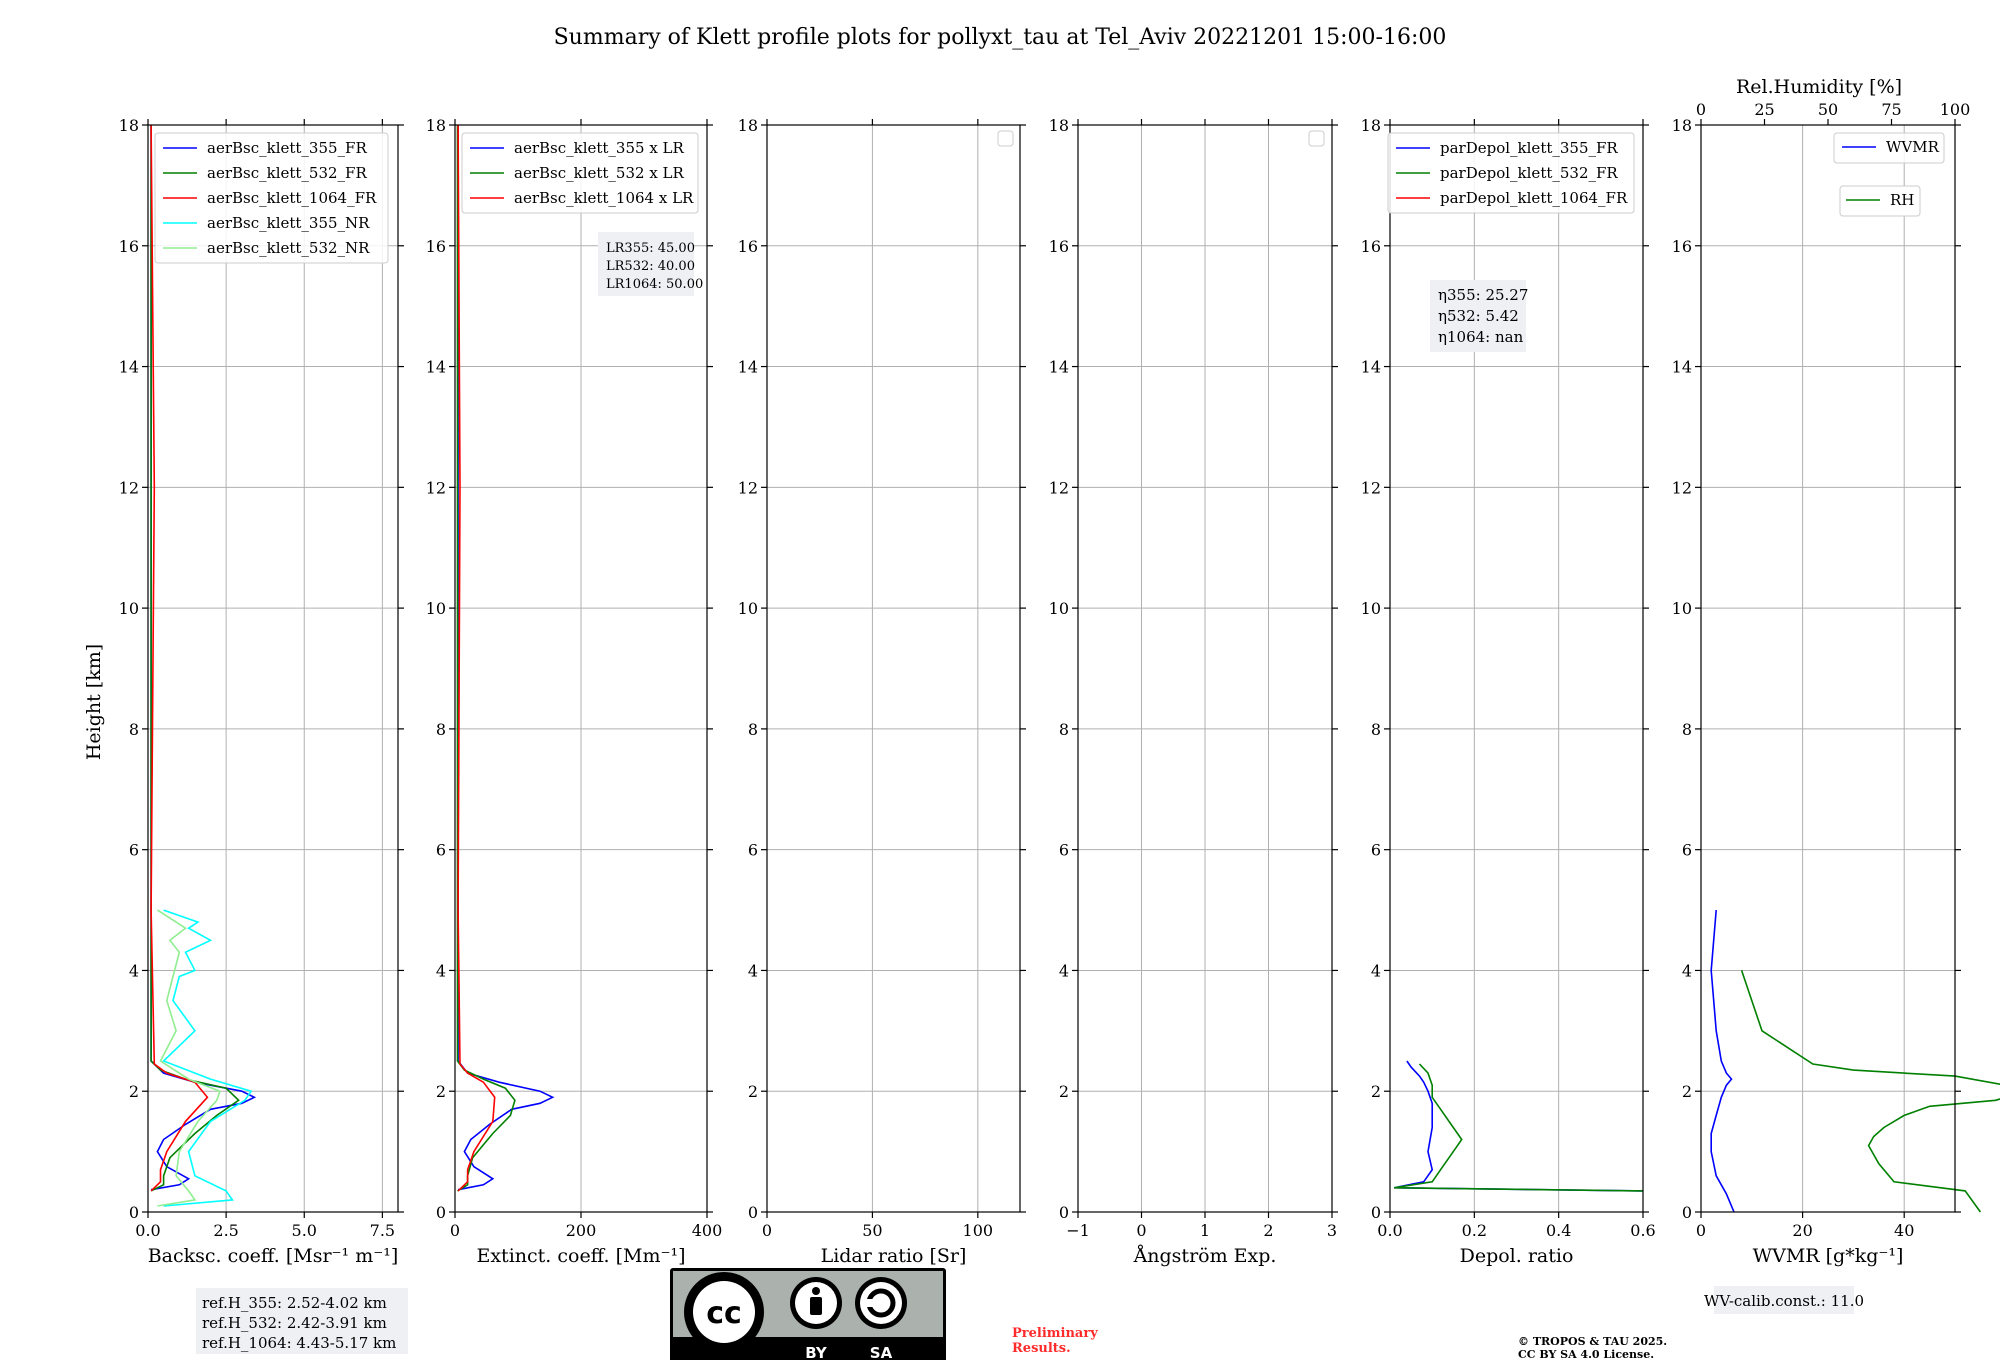 This screenshot has height=1360, width=2000. What do you see at coordinates (1891, 109) in the screenshot?
I see `top-x-tick-label: 75` at bounding box center [1891, 109].